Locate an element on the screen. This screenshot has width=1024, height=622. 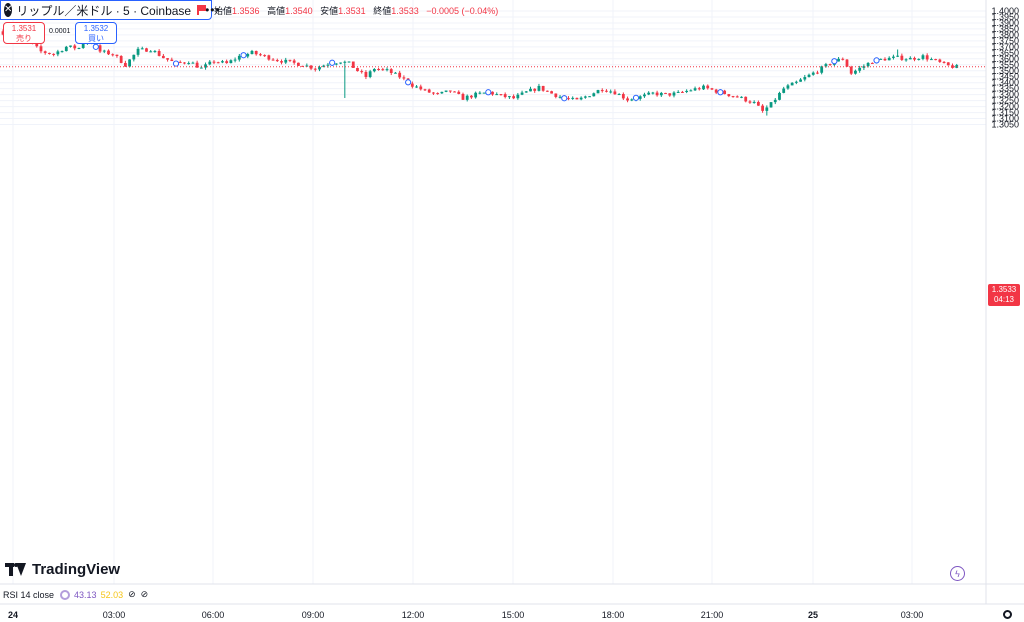
last-price: 1.3533 is located at coordinates (1004, 289).